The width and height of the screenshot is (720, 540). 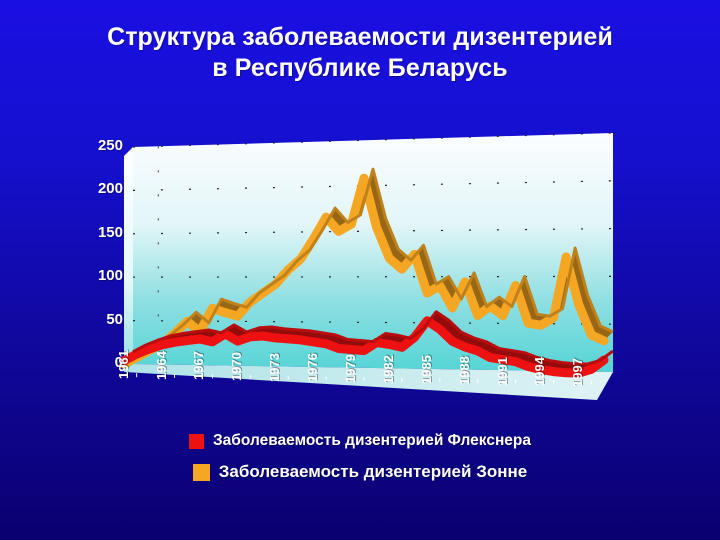 What do you see at coordinates (502, 371) in the screenshot?
I see `x-axis-tick-label: 1991` at bounding box center [502, 371].